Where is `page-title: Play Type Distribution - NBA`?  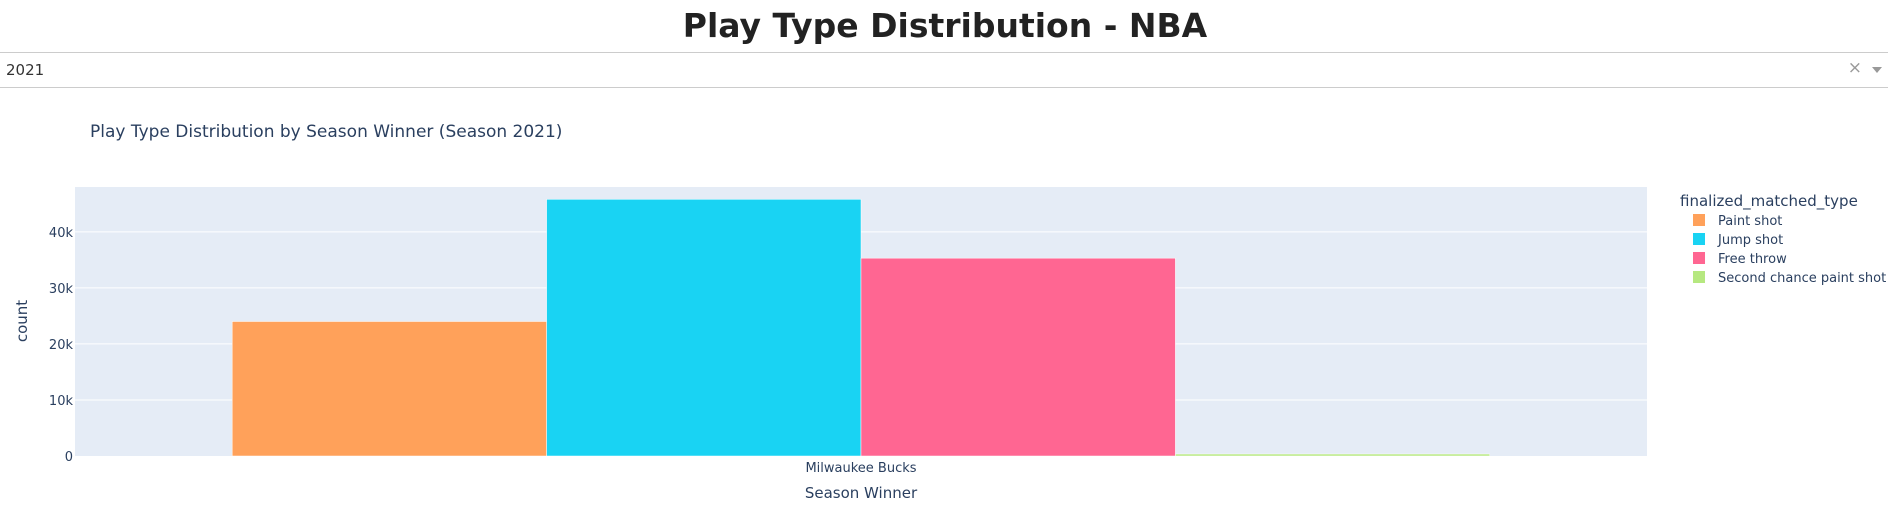
page-title: Play Type Distribution - NBA is located at coordinates (945, 25).